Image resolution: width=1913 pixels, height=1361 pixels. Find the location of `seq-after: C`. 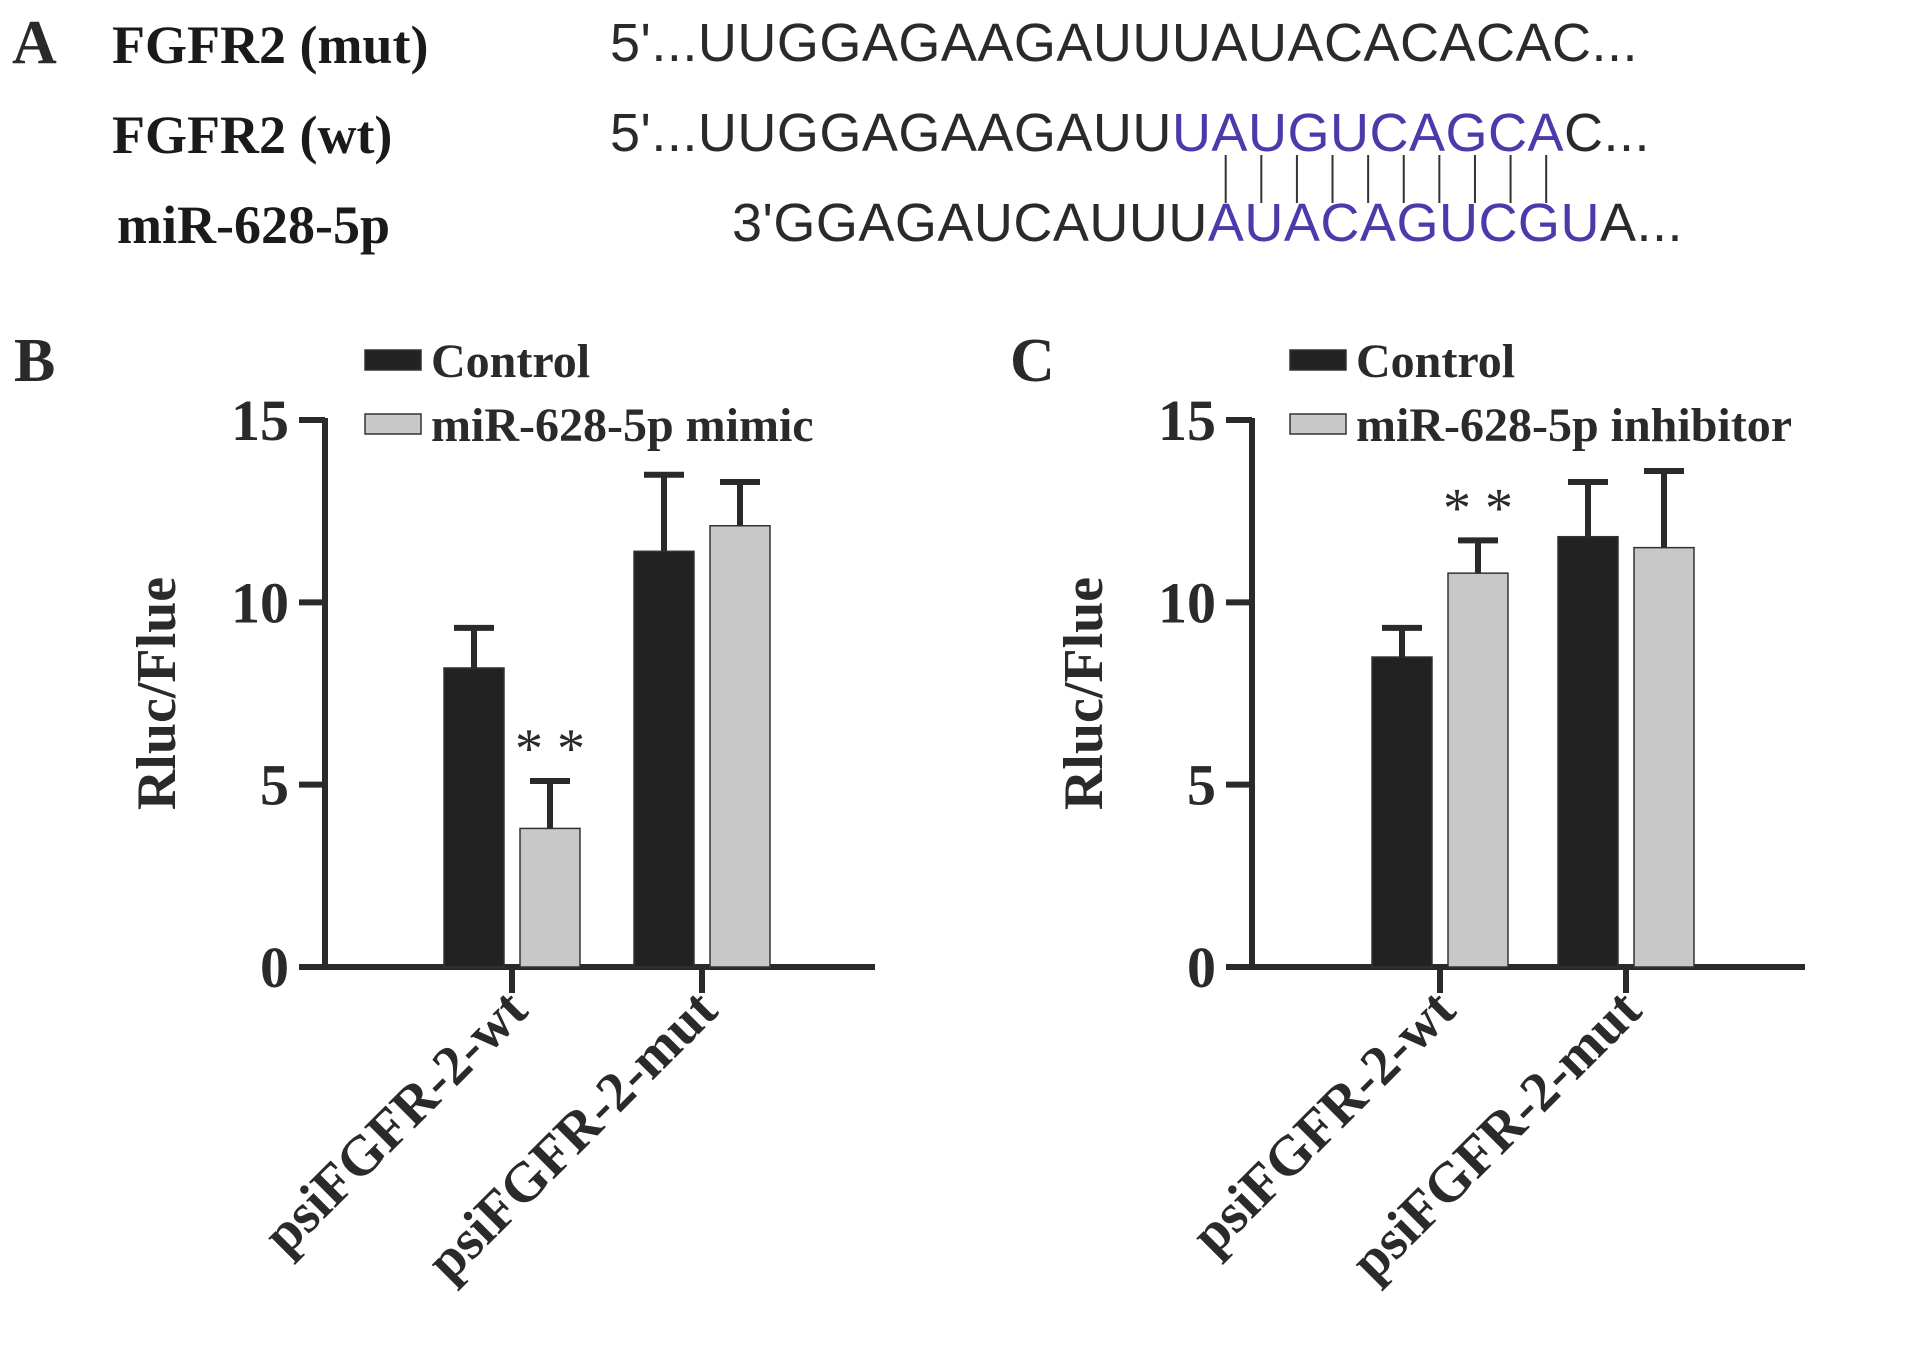

seq-after: C is located at coordinates (1583, 133).